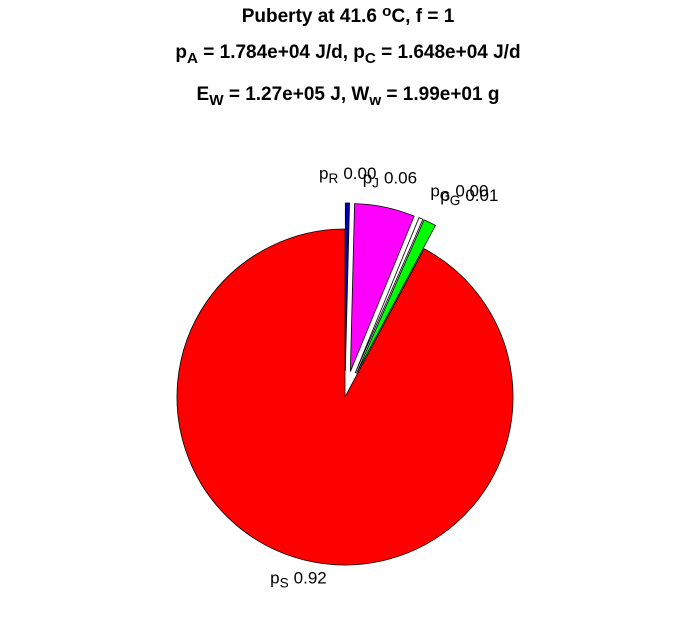  I want to click on slice-label: pG 0.01, so click(469, 197).